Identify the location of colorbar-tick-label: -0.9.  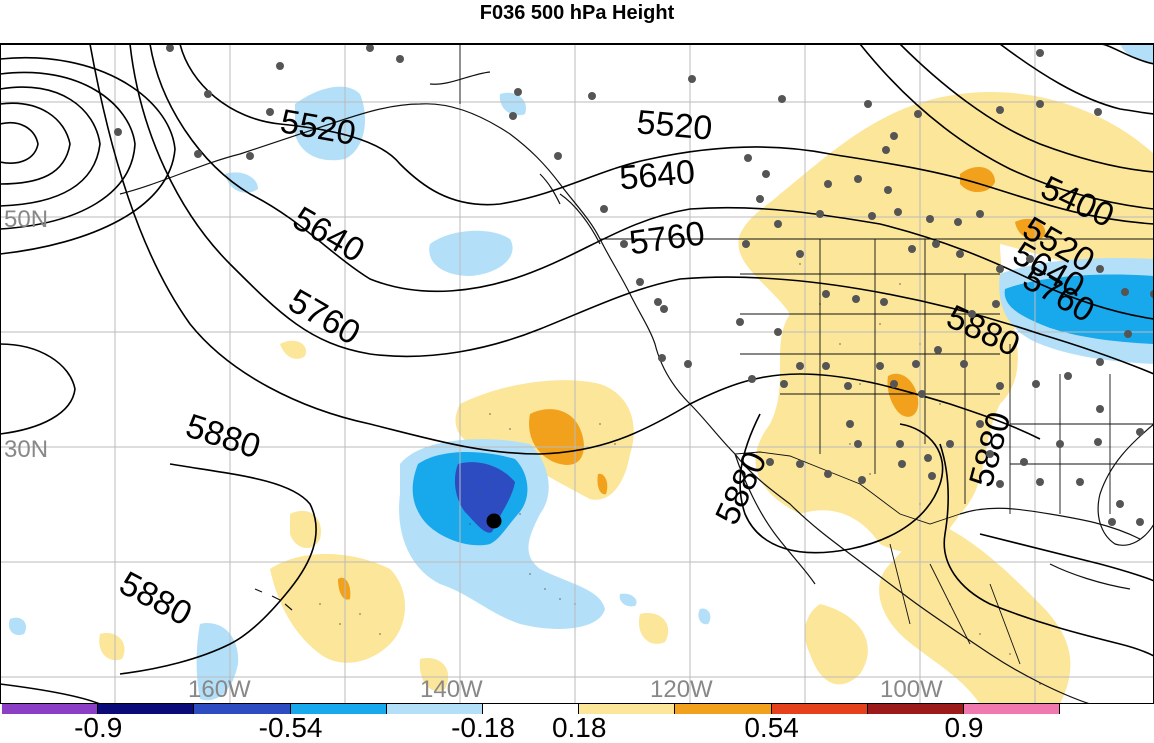
(98, 727).